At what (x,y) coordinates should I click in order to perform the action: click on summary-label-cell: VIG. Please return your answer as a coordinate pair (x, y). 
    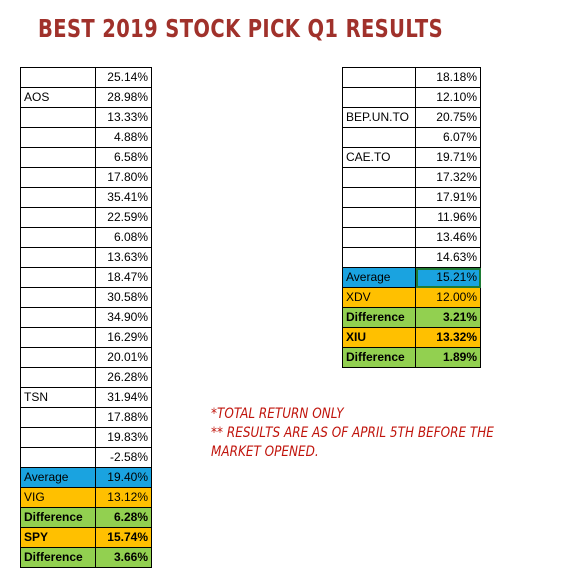
    Looking at the image, I should click on (58, 497).